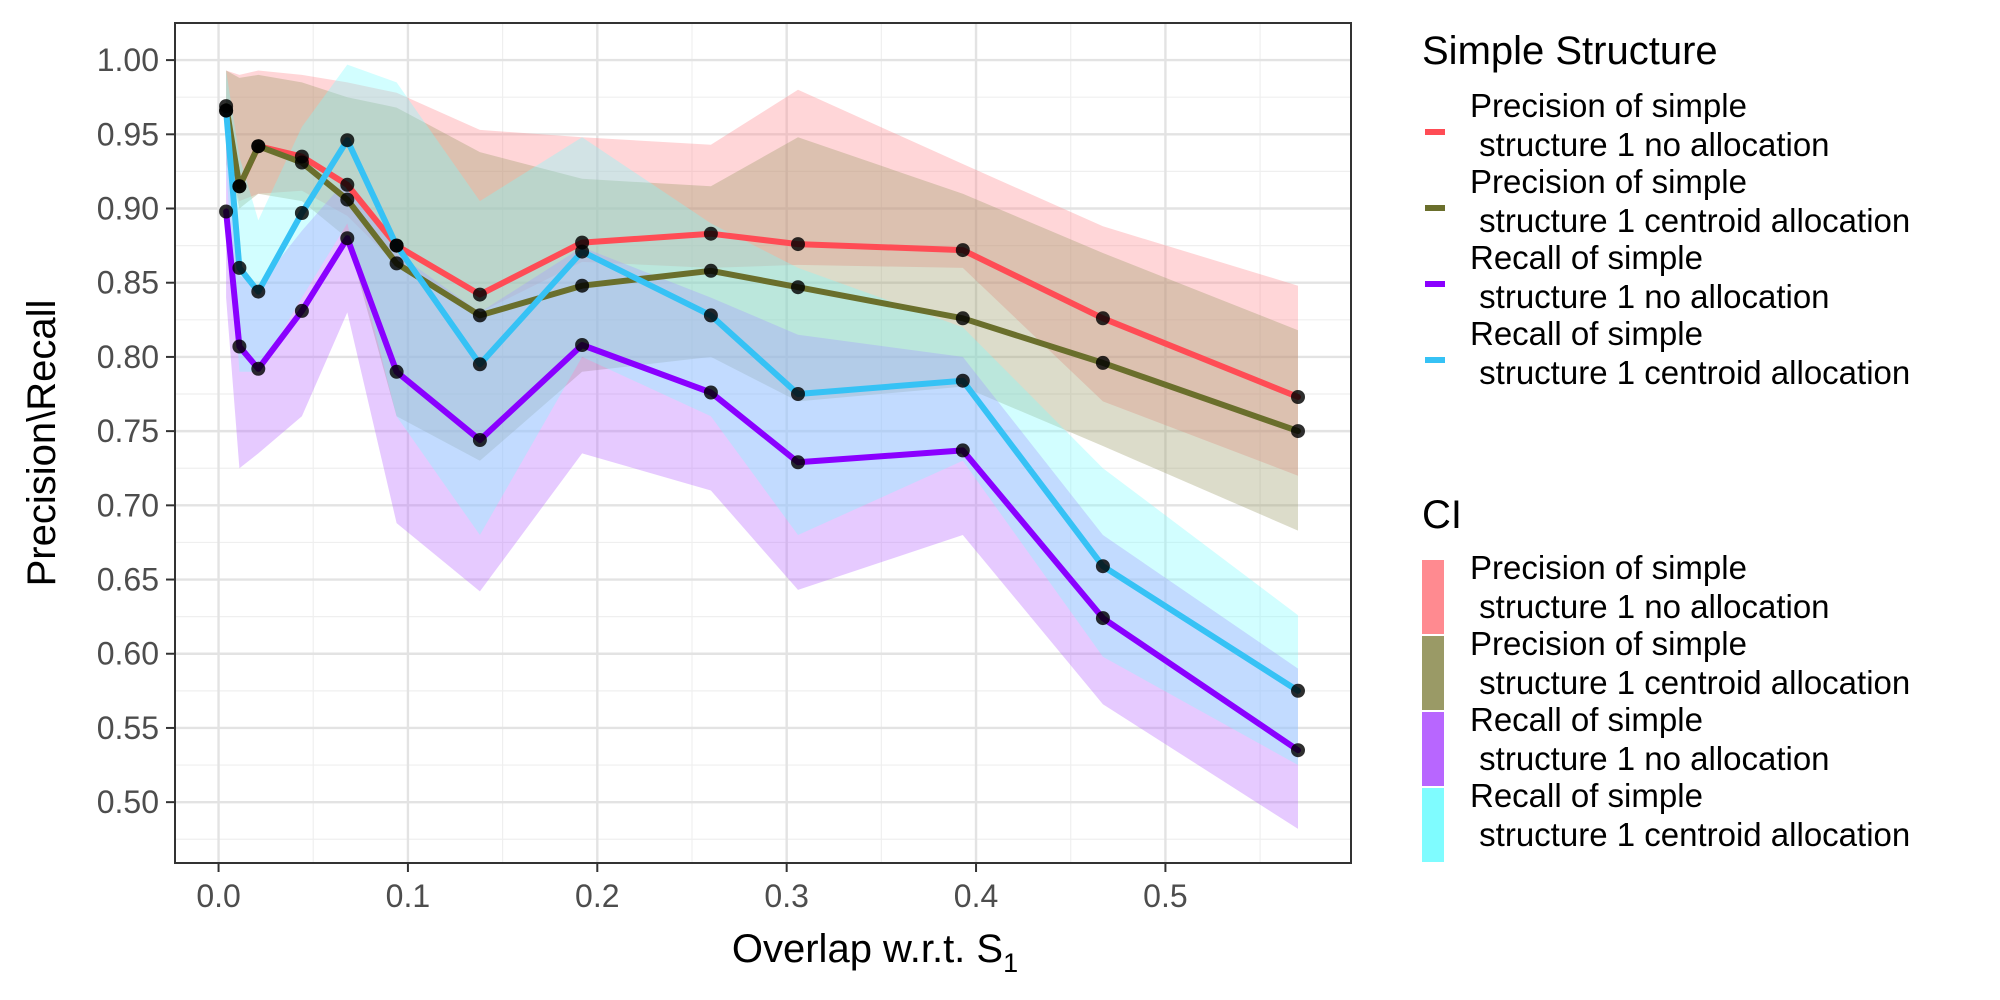  I want to click on y-tick-label: 0.95, so click(128, 134).